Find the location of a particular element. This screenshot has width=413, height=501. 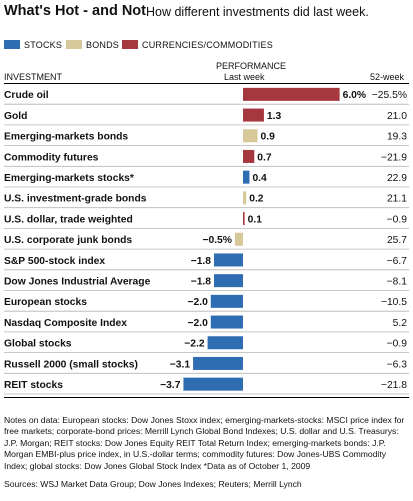

value-label: −2.2 is located at coordinates (194, 344).